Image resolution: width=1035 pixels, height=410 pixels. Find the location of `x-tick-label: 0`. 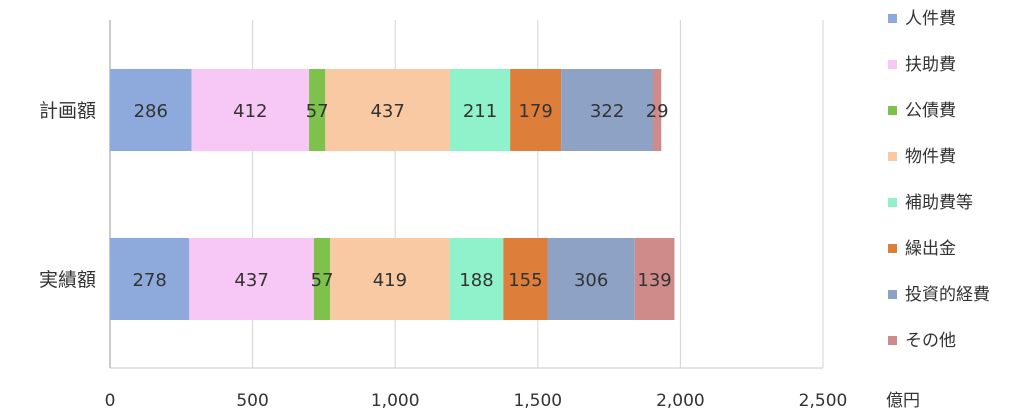

x-tick-label: 0 is located at coordinates (110, 400).